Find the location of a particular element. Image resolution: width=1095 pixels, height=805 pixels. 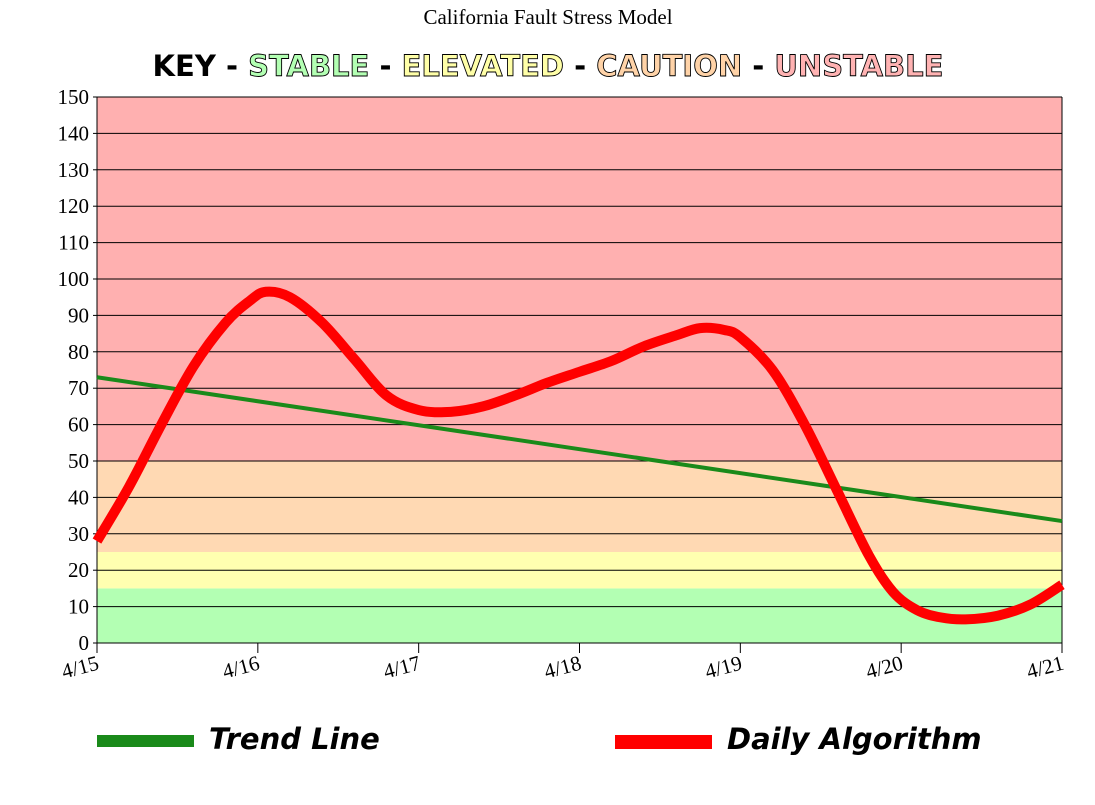

series-legend: Trend Line Daily Algorithm is located at coordinates (539, 739).